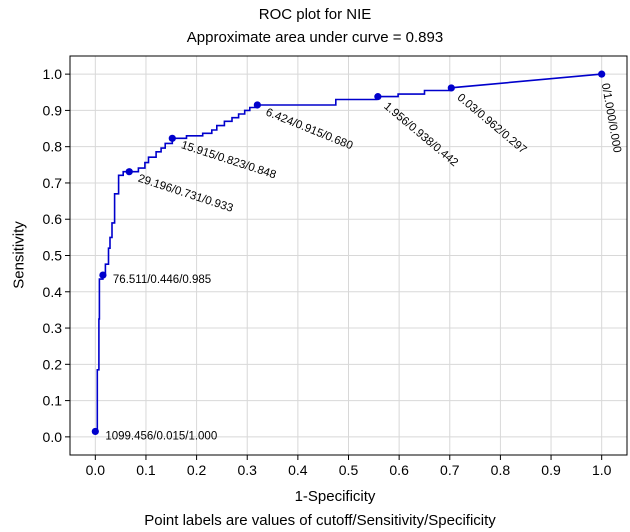 This screenshot has width=630, height=532. I want to click on roc-point-label: 29.196/0.731/0.933, so click(185, 194).